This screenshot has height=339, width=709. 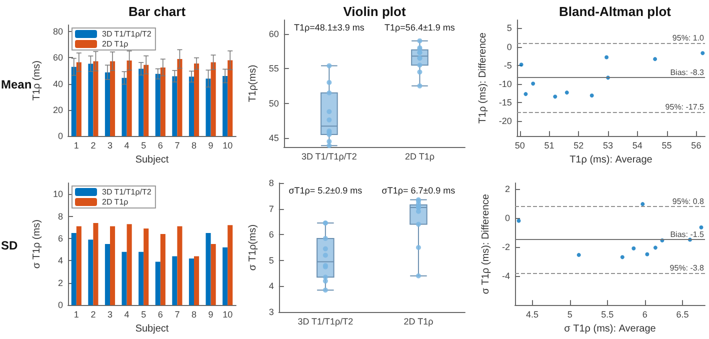 I want to click on y-axis-title: σ T1ρ (ms): Difference, so click(x=486, y=244).